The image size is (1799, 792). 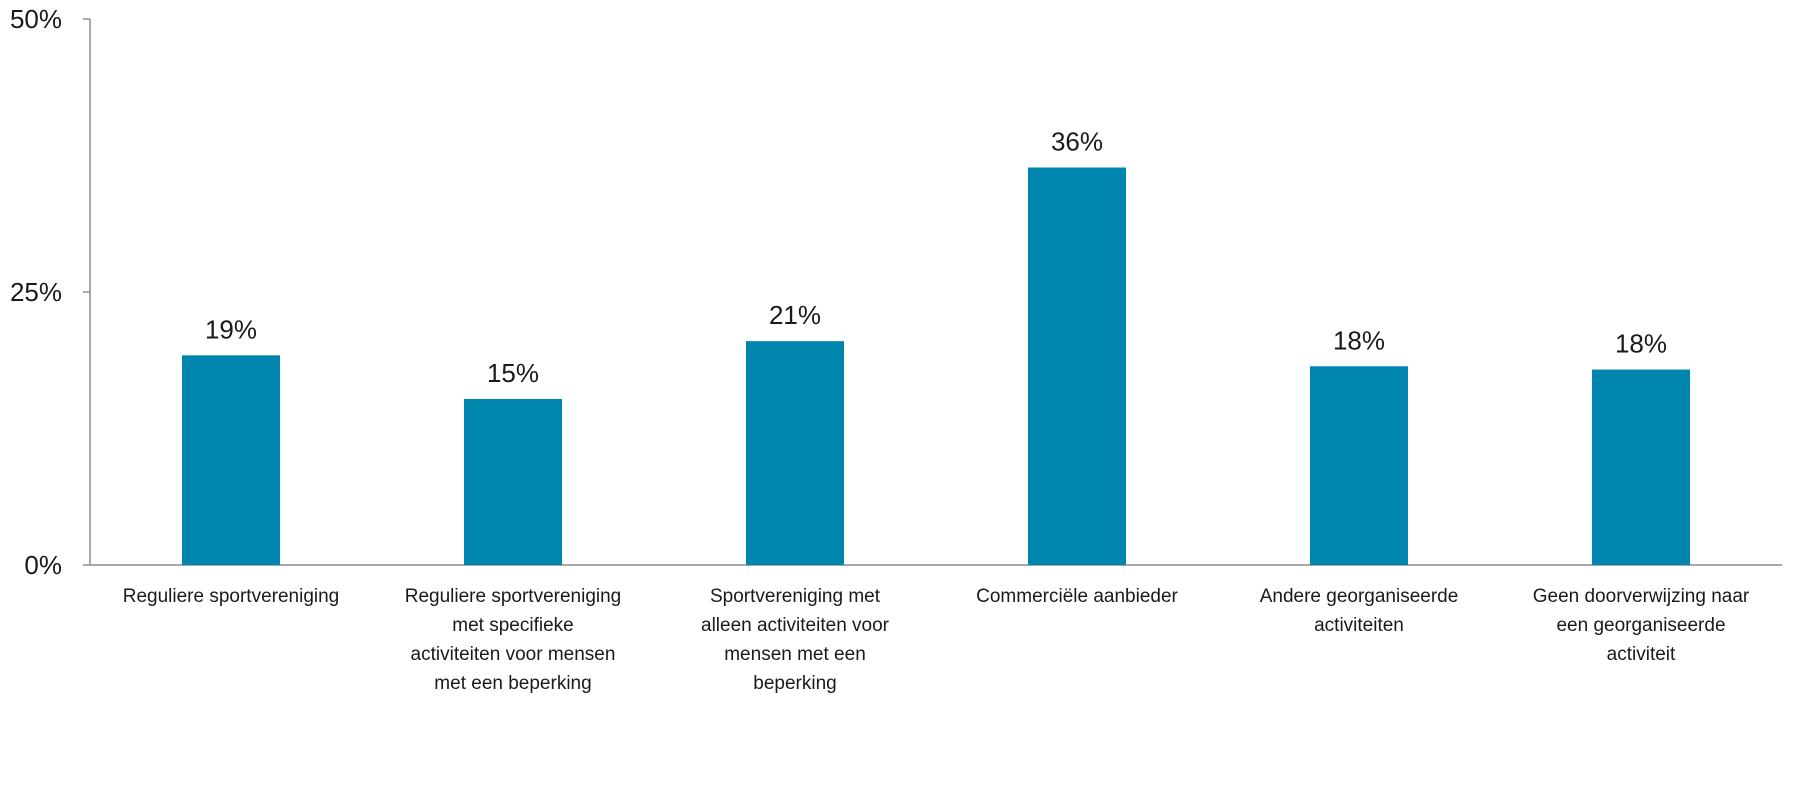 I want to click on y-tick-label: 0%, so click(x=43, y=565).